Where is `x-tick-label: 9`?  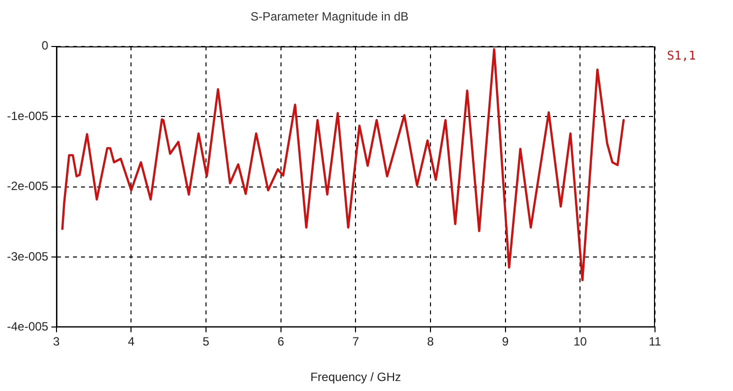 x-tick-label: 9 is located at coordinates (505, 341).